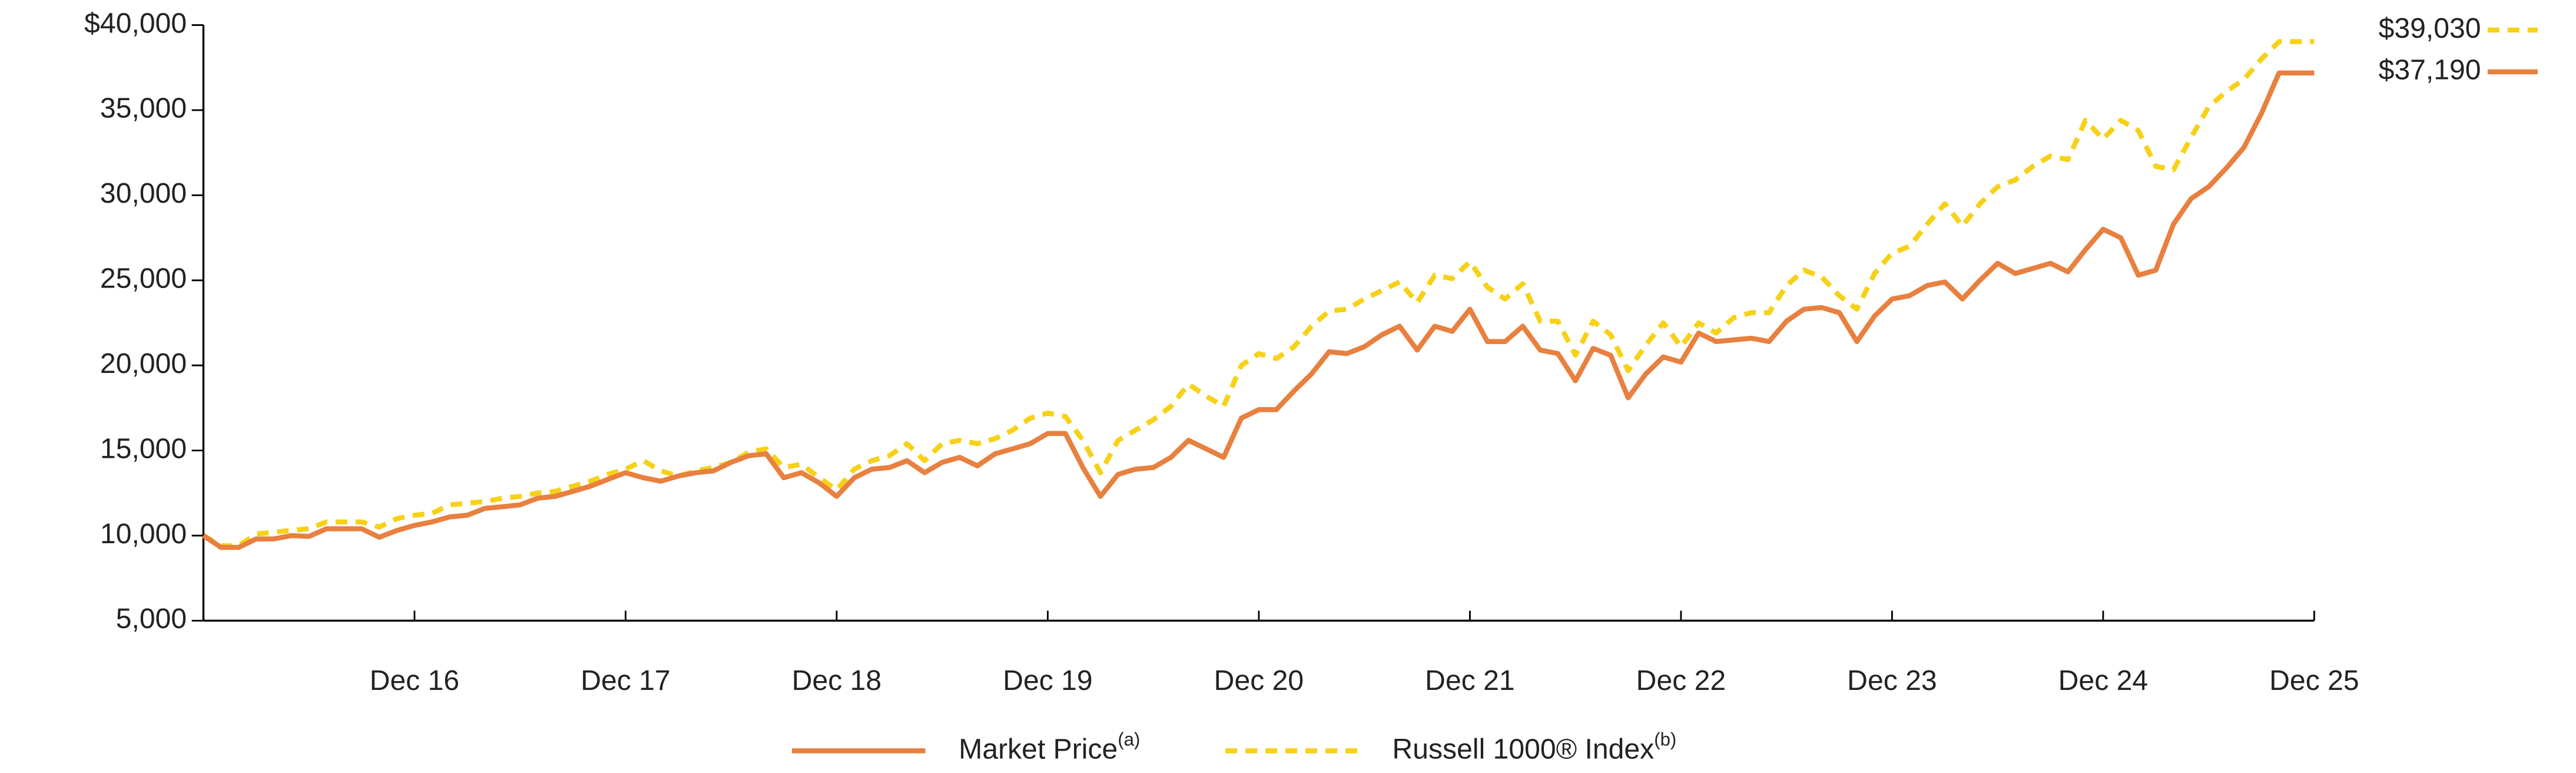 The image size is (2576, 773). What do you see at coordinates (1892, 681) in the screenshot?
I see `x-tick-label: Dec 23` at bounding box center [1892, 681].